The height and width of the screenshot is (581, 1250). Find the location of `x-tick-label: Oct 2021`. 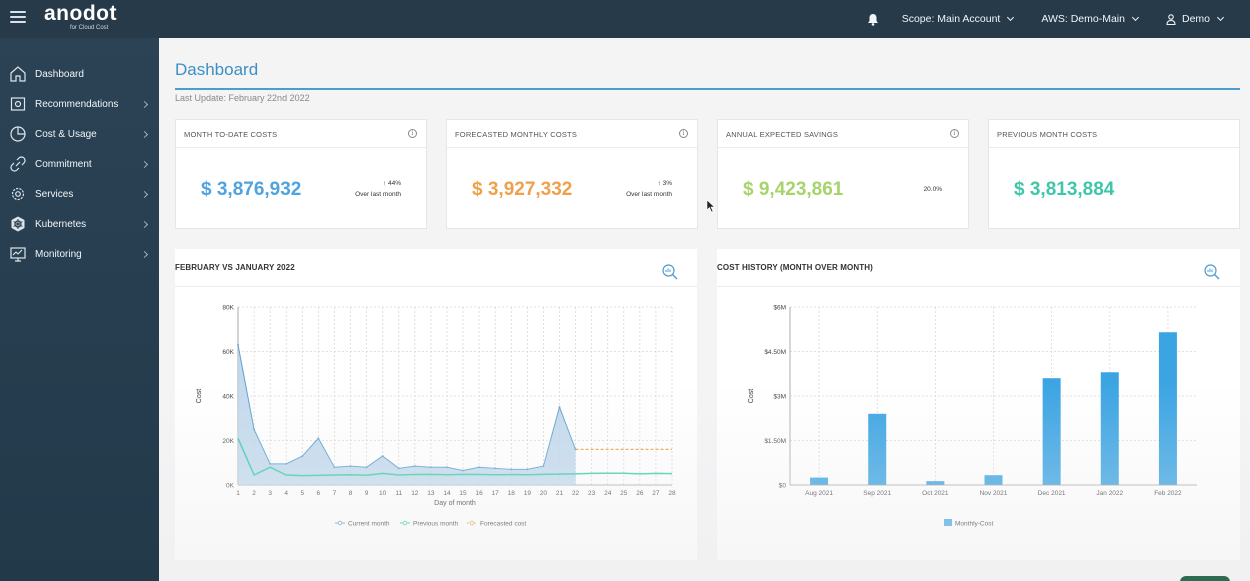

x-tick-label: Oct 2021 is located at coordinates (935, 493).